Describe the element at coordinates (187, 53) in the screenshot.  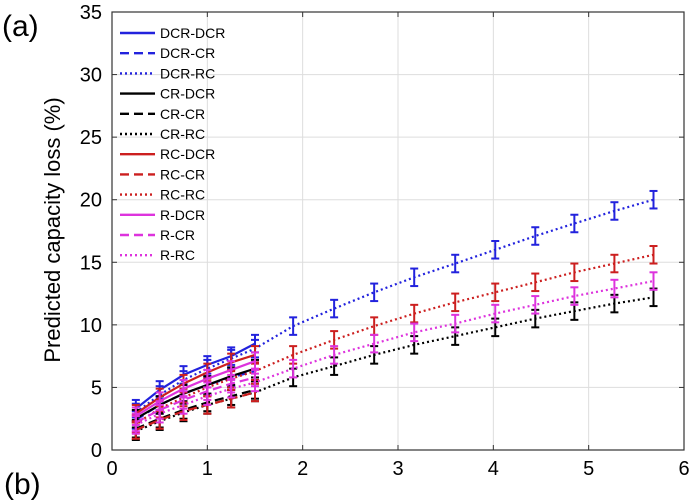
I see `legend-entry: DCR-CR` at that location.